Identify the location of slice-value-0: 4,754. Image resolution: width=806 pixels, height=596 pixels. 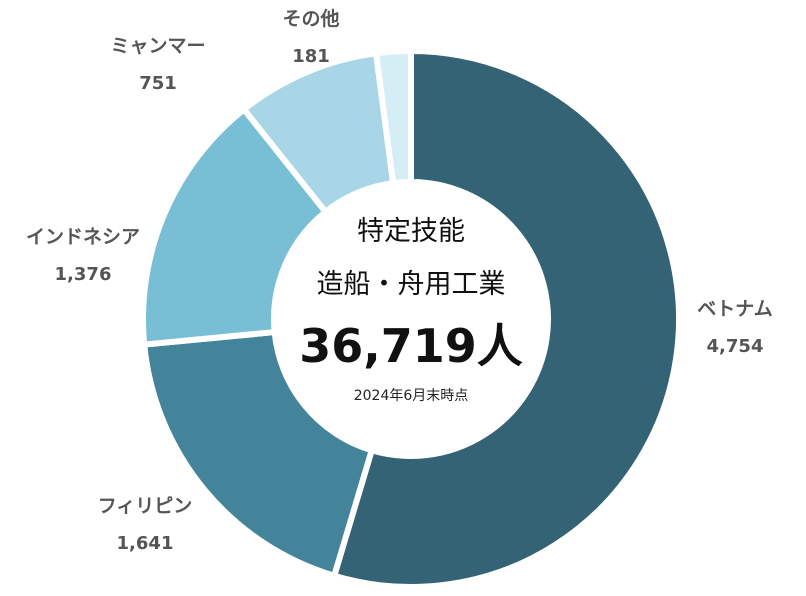
(735, 346).